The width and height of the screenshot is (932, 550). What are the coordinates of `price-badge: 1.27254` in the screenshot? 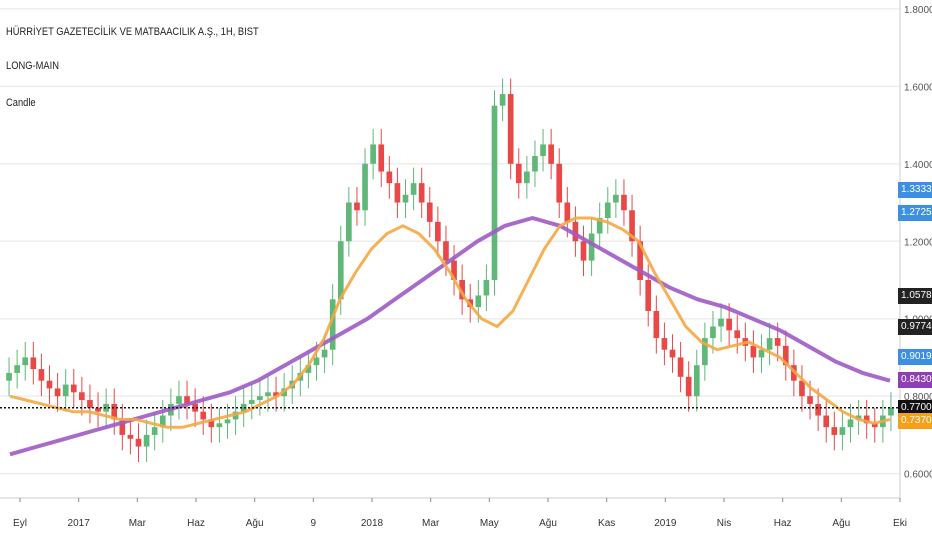 It's located at (915, 213).